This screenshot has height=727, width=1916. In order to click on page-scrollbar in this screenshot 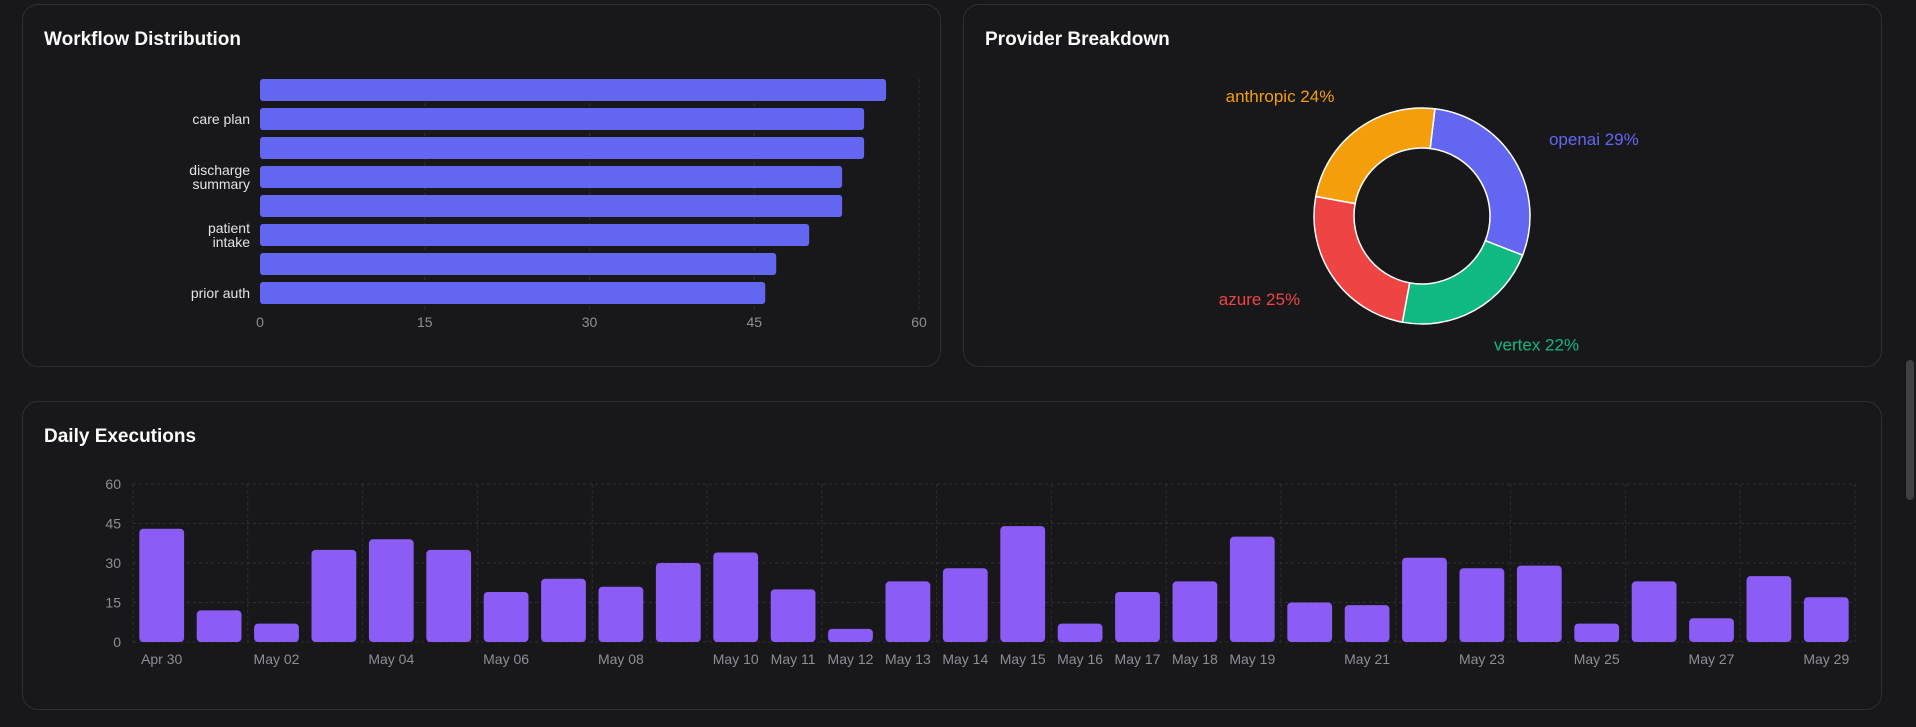, I will do `click(1910, 363)`.